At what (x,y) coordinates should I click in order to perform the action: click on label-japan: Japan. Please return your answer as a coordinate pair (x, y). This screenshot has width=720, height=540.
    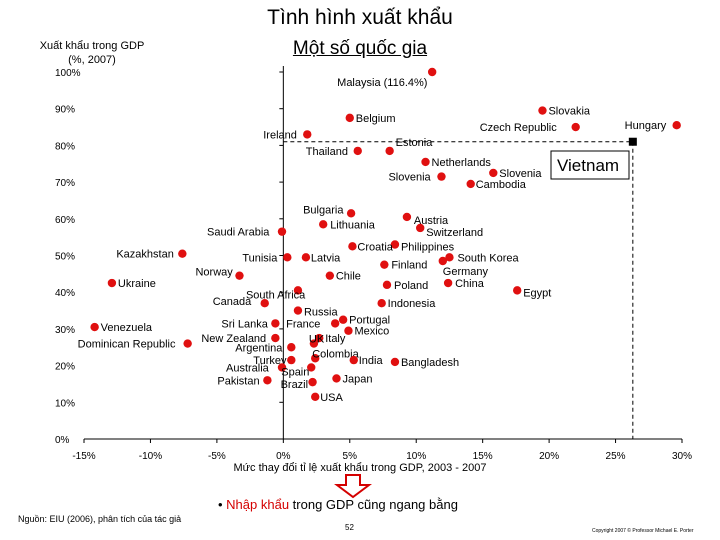
    Looking at the image, I should click on (357, 379).